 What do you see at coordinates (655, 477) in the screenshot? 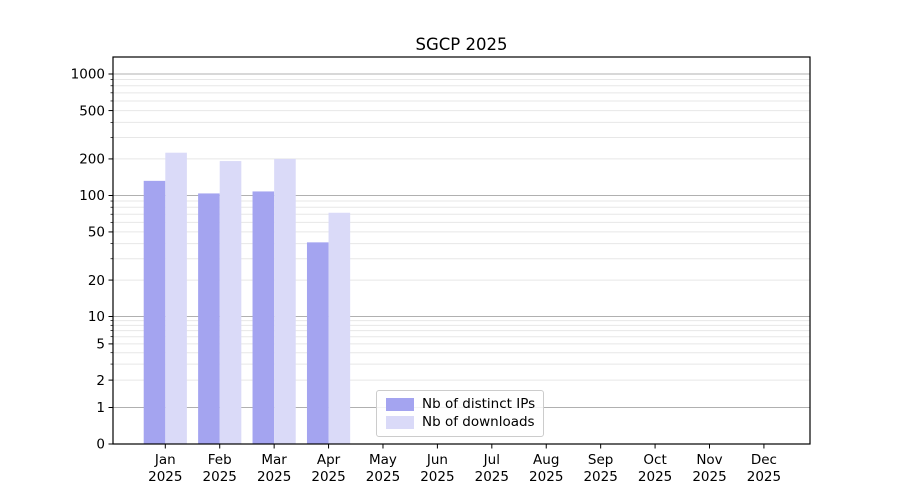
I see `x-tick-label-year-oct: 2025` at bounding box center [655, 477].